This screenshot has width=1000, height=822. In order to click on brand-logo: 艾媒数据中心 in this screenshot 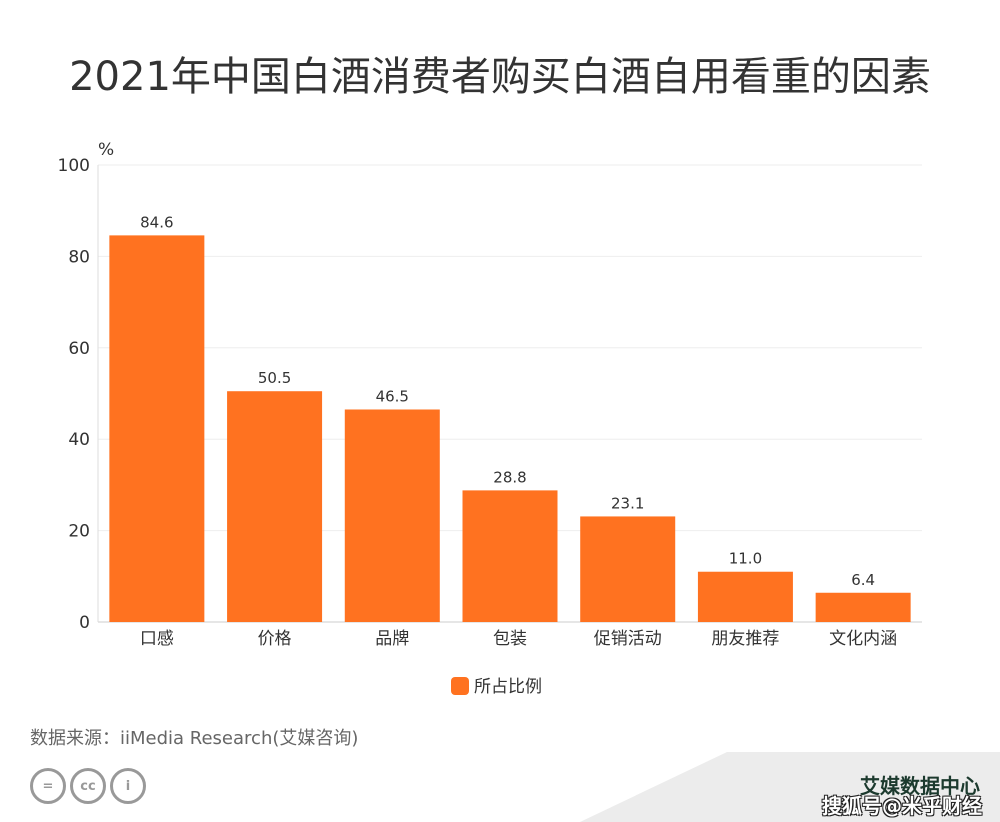, I will do `click(920, 786)`.